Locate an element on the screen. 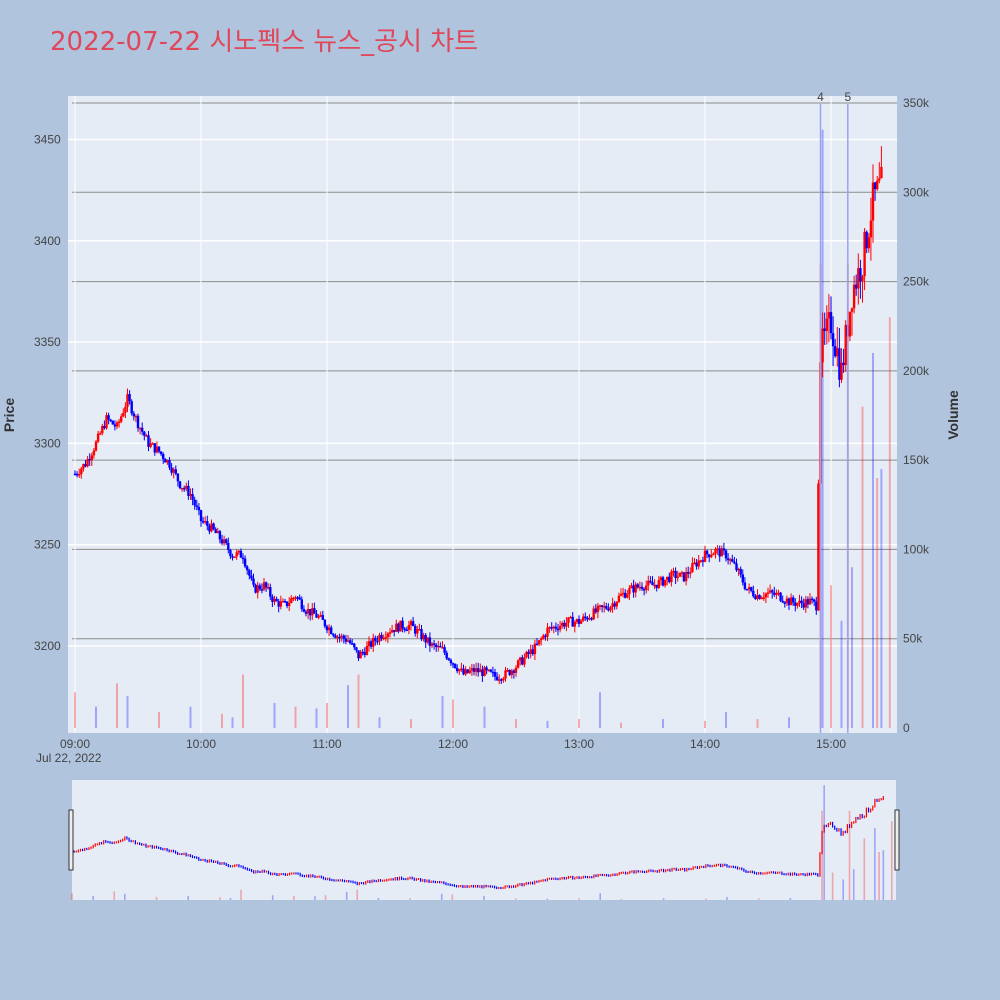 The image size is (1000, 1000). y2-tick-label: 300k is located at coordinates (916, 192).